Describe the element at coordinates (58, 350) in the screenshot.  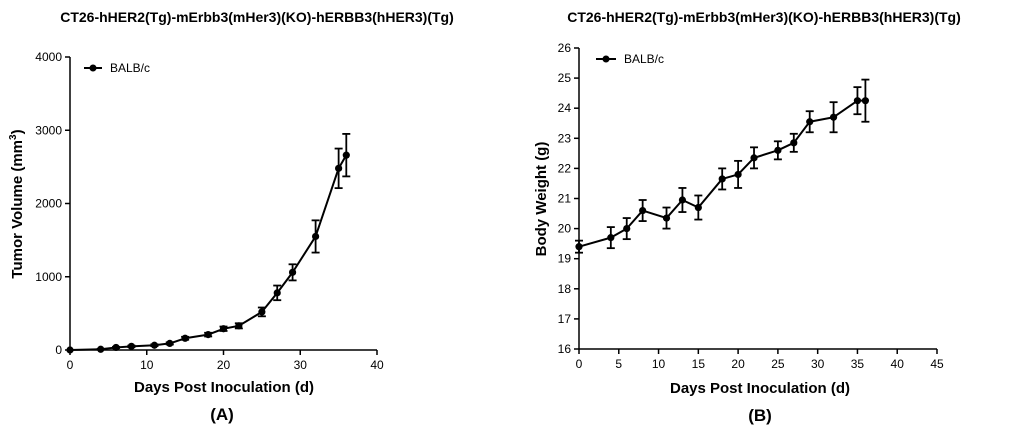
I see `panel-a-y-tick-label: 0` at that location.